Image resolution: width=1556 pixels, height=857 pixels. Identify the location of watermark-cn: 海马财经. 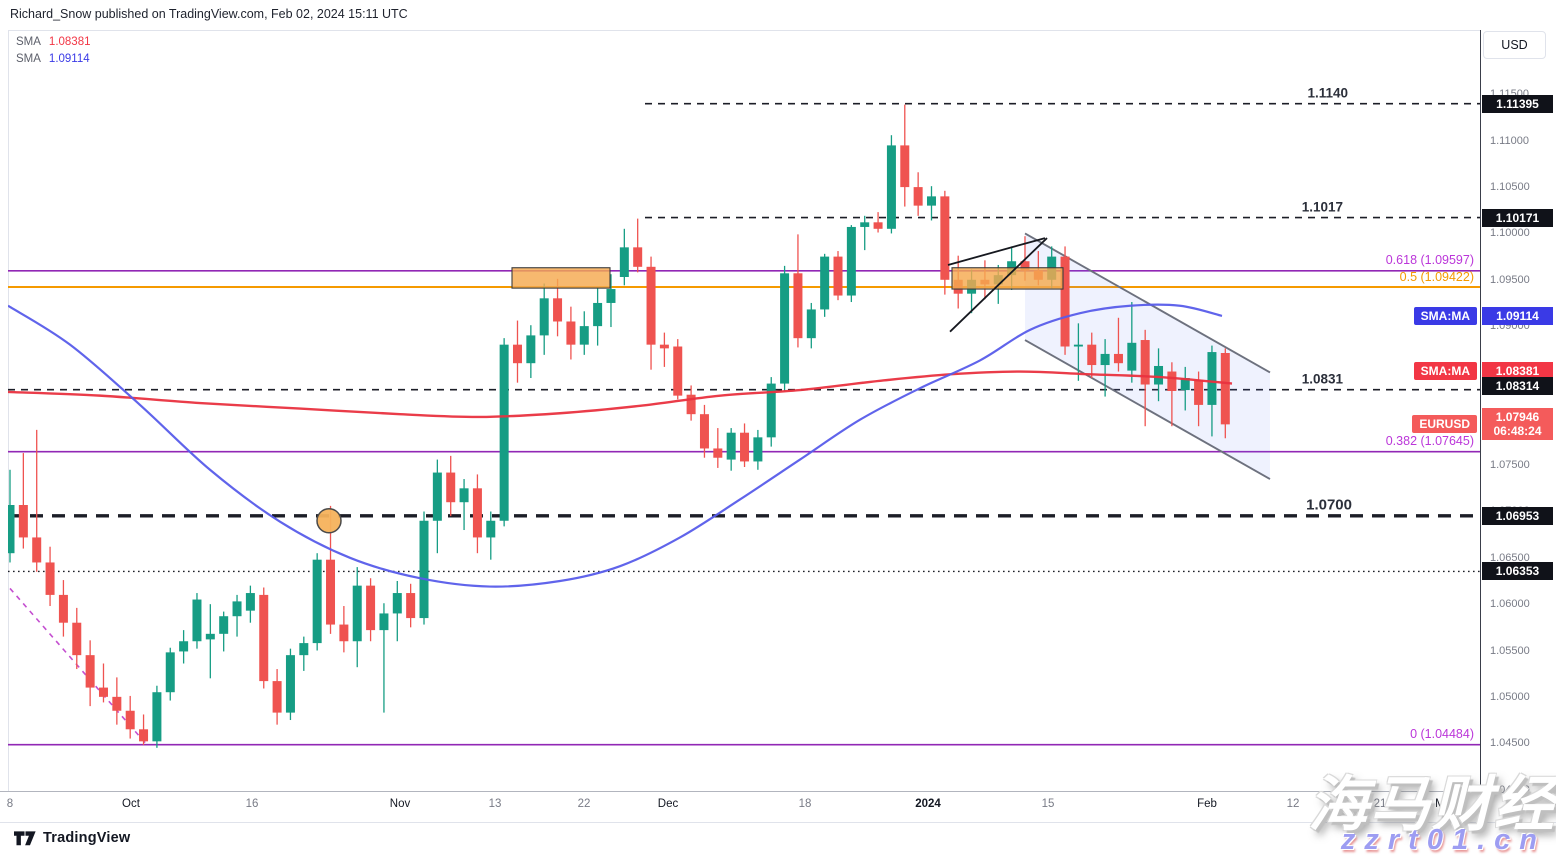
(1432, 804).